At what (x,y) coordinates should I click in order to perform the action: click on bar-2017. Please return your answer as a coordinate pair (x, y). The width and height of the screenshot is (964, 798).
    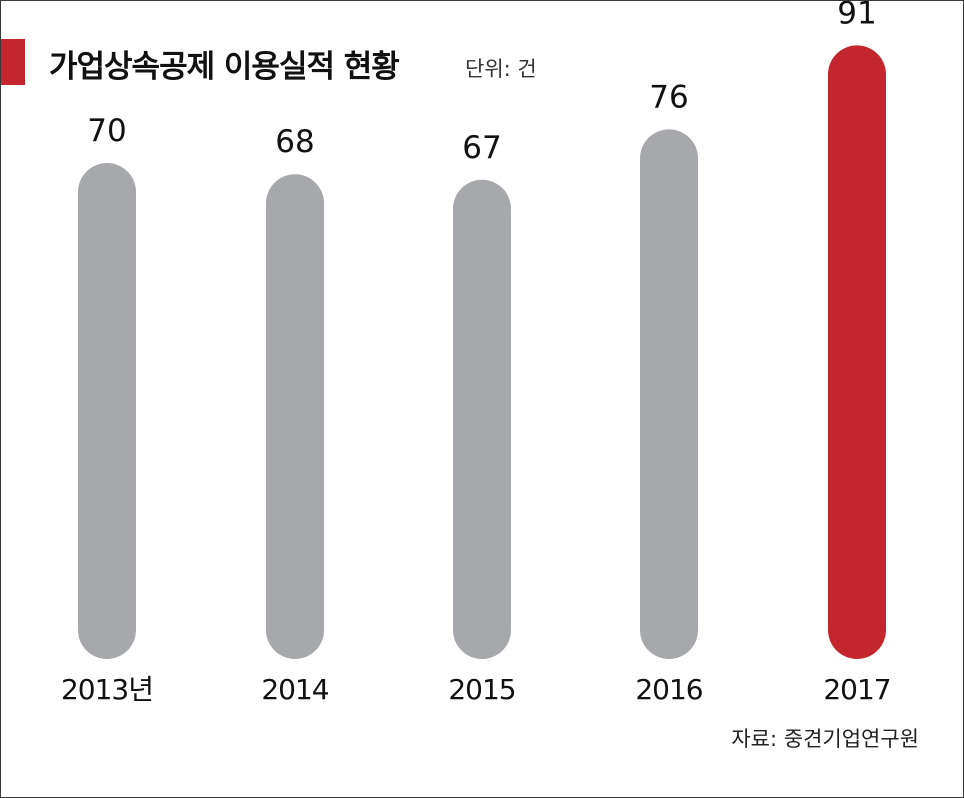
    Looking at the image, I should click on (857, 352).